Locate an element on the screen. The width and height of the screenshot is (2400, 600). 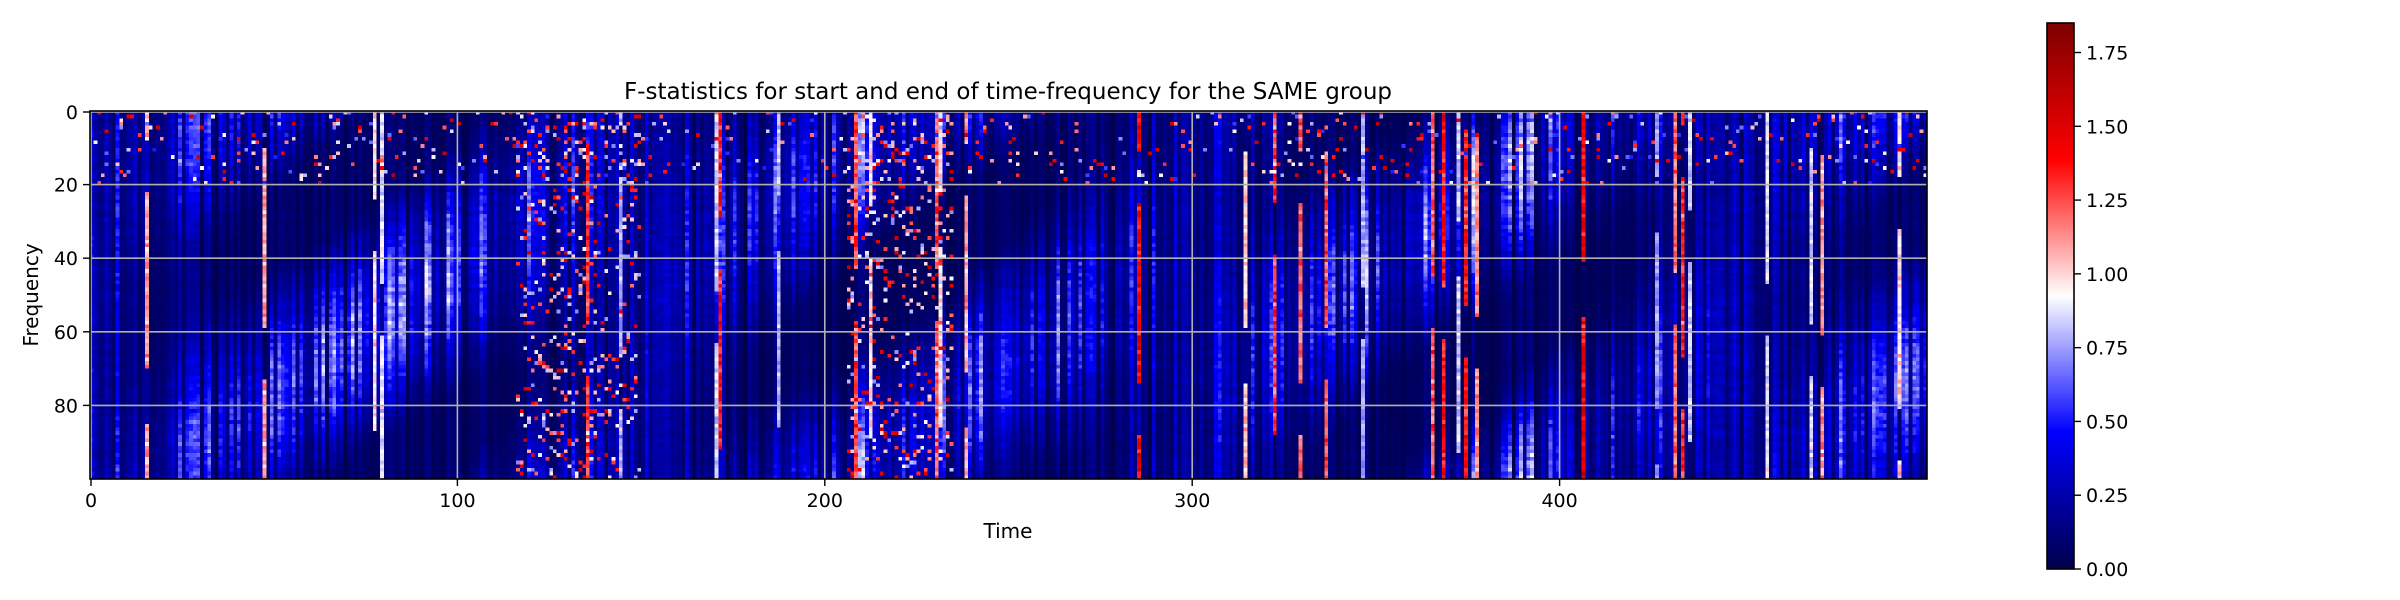
y-tick-label: 80 is located at coordinates (66, 406).